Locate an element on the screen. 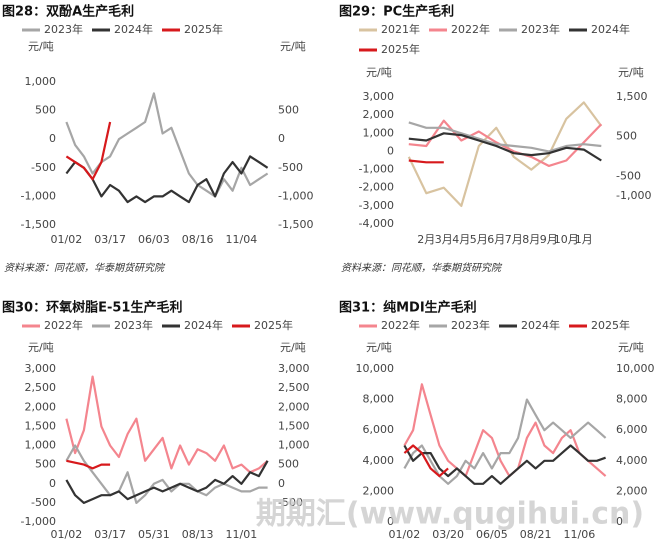 This screenshot has width=663, height=543. x-tick-label: 4月 is located at coordinates (461, 239).